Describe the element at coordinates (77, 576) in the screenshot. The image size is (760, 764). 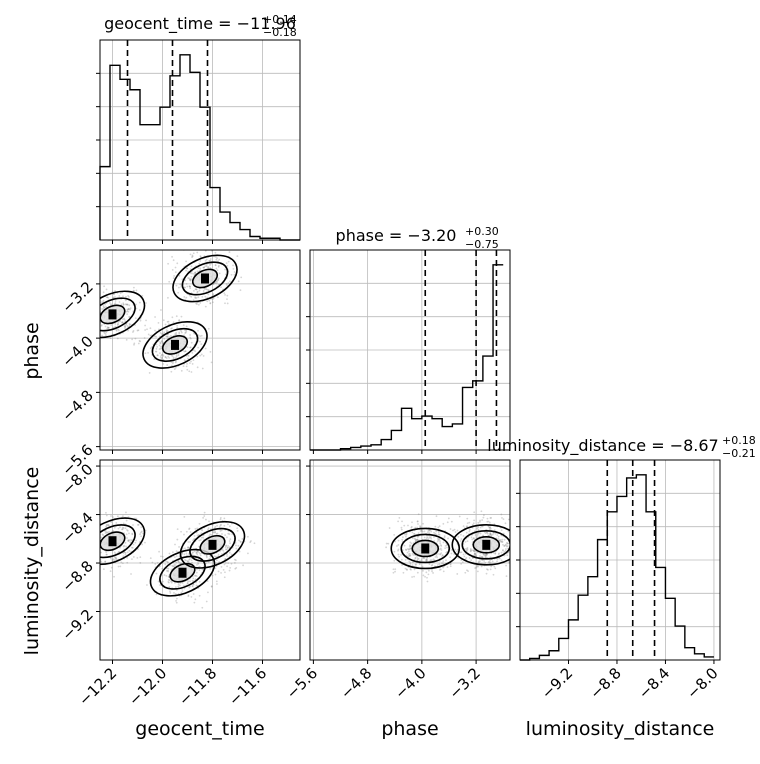
I see `ytick-label-luminosity-distance: −8.8` at that location.